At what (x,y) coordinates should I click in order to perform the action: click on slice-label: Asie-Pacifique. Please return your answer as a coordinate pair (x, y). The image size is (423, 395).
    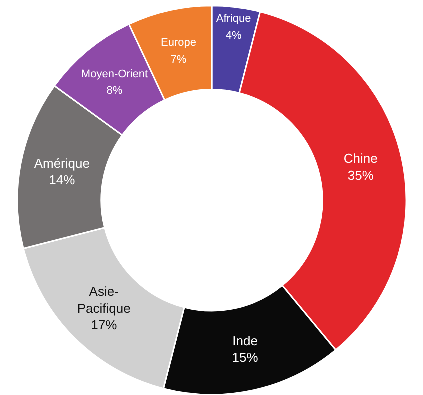
    Looking at the image, I should click on (104, 300).